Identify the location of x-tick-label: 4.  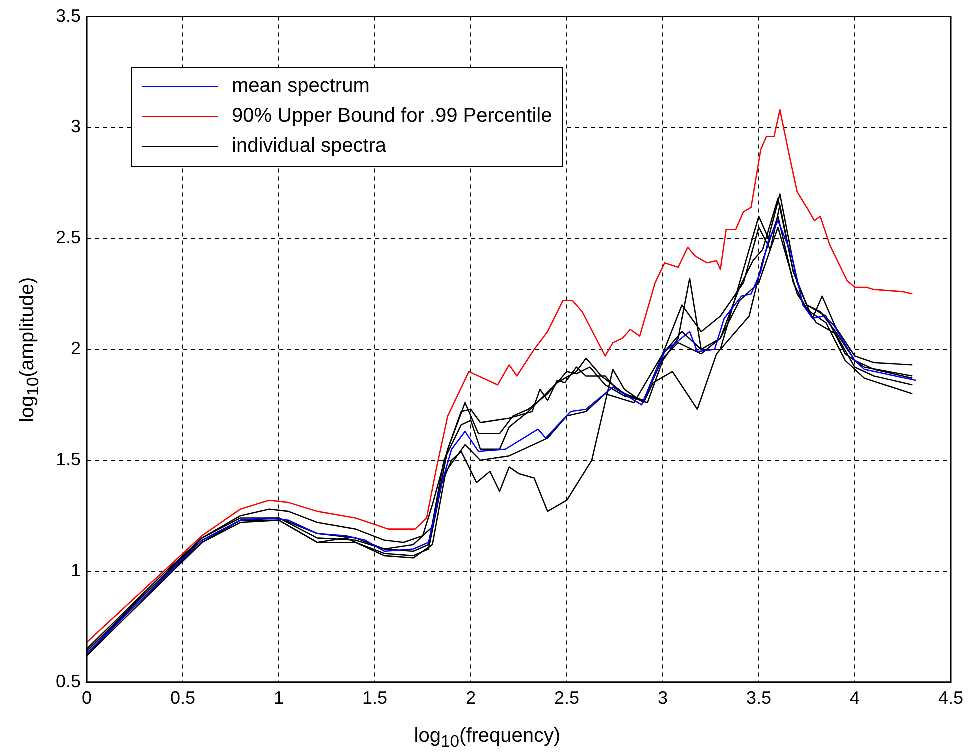
(855, 698).